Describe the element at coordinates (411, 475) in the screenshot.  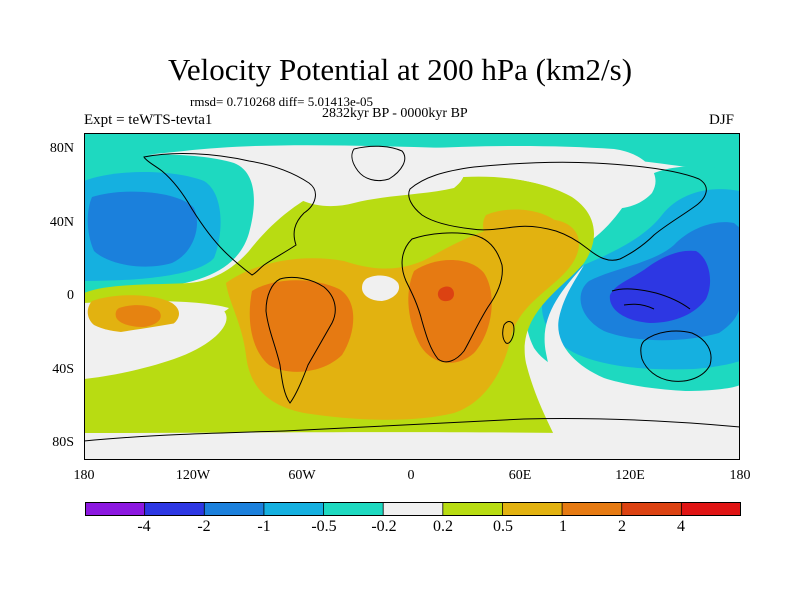
I see `lon-label-0: 0` at that location.